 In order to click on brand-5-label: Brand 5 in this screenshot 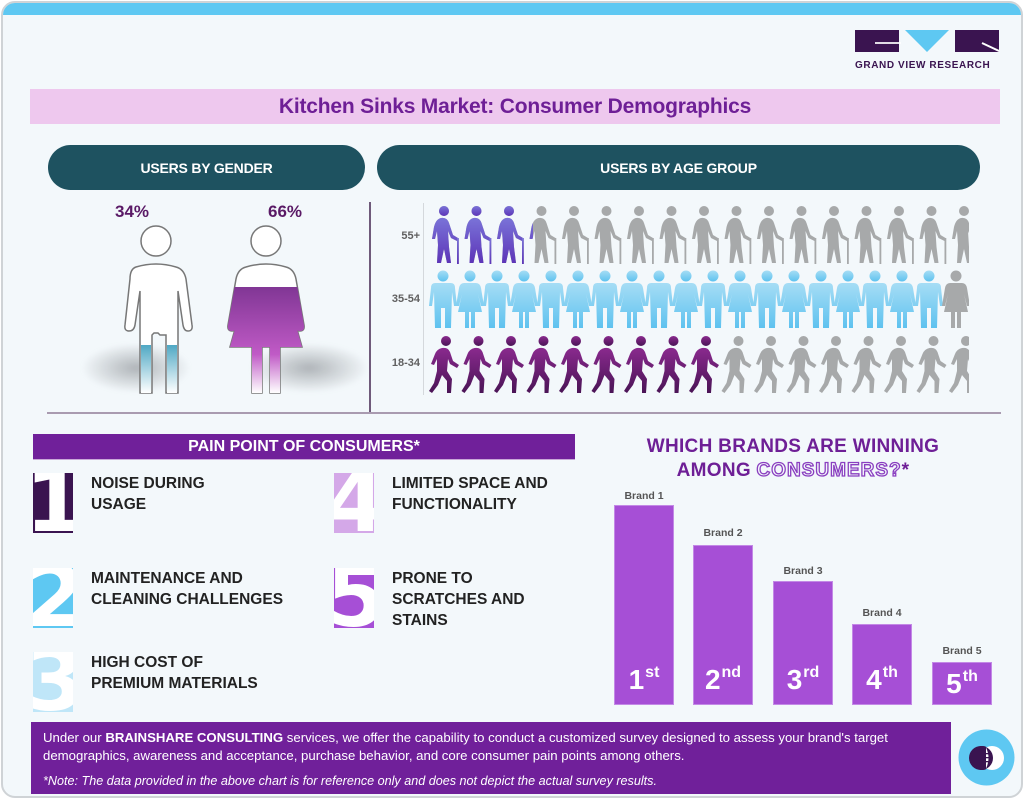, I will do `click(962, 651)`.